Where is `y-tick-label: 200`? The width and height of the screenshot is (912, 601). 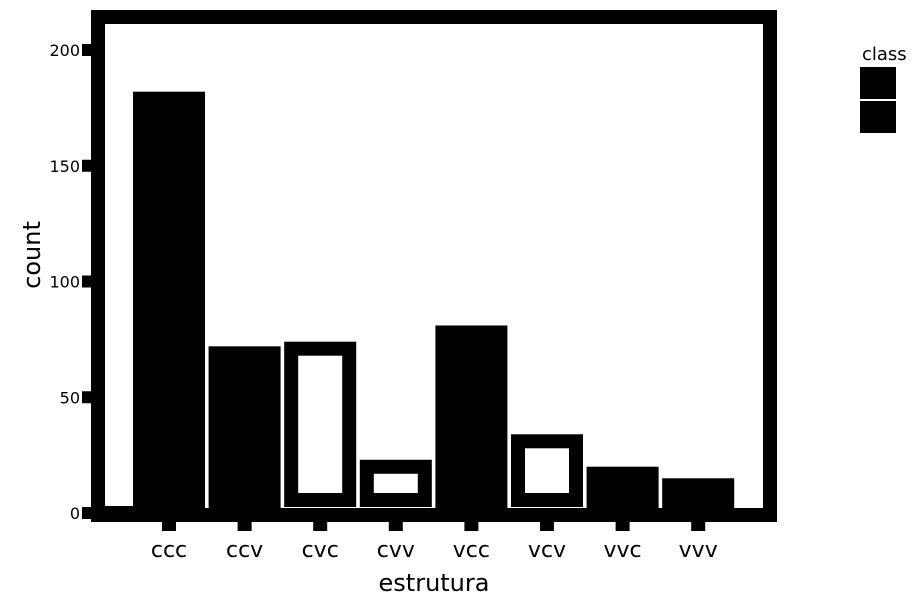 y-tick-label: 200 is located at coordinates (64, 50).